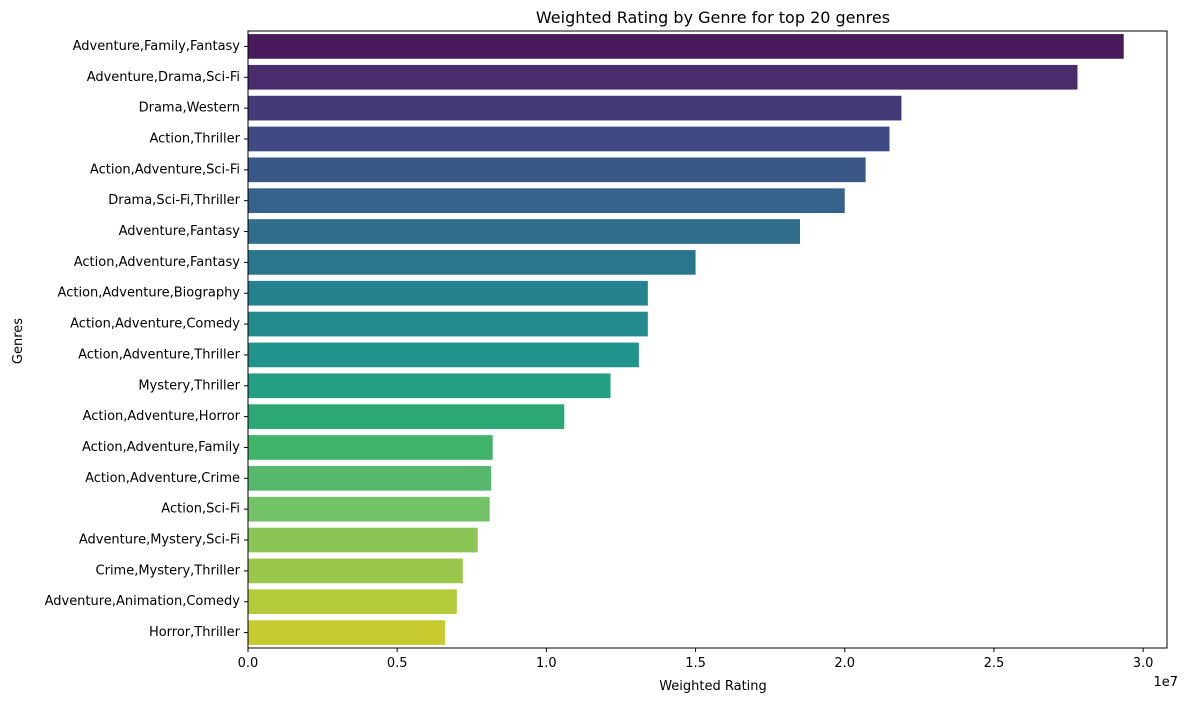  Describe the element at coordinates (149, 293) in the screenshot. I see `y-tick-label: Action,Adventure,Biography` at that location.